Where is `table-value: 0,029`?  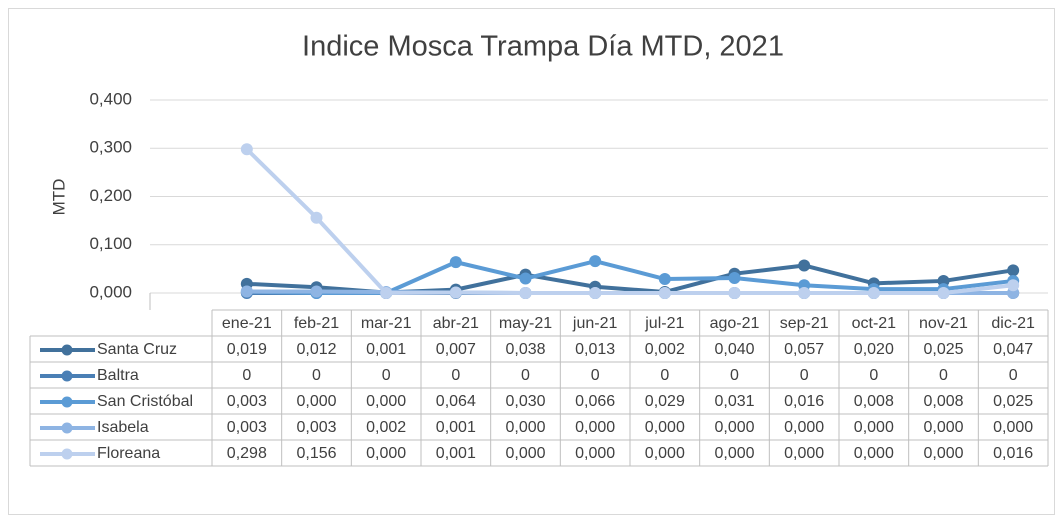
table-value: 0,029 is located at coordinates (665, 401).